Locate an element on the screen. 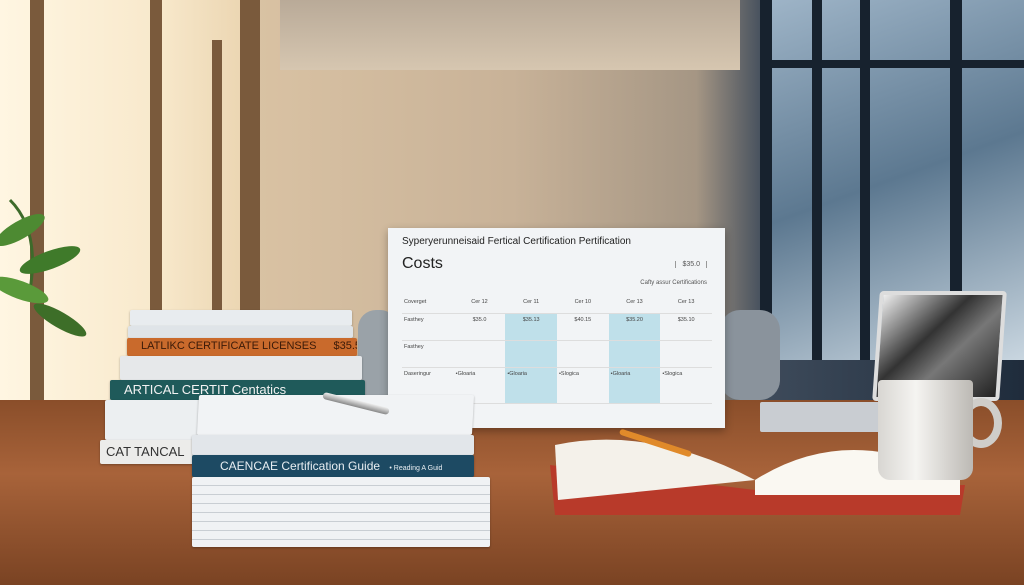 The width and height of the screenshot is (1024, 585). chair is located at coordinates (750, 355).